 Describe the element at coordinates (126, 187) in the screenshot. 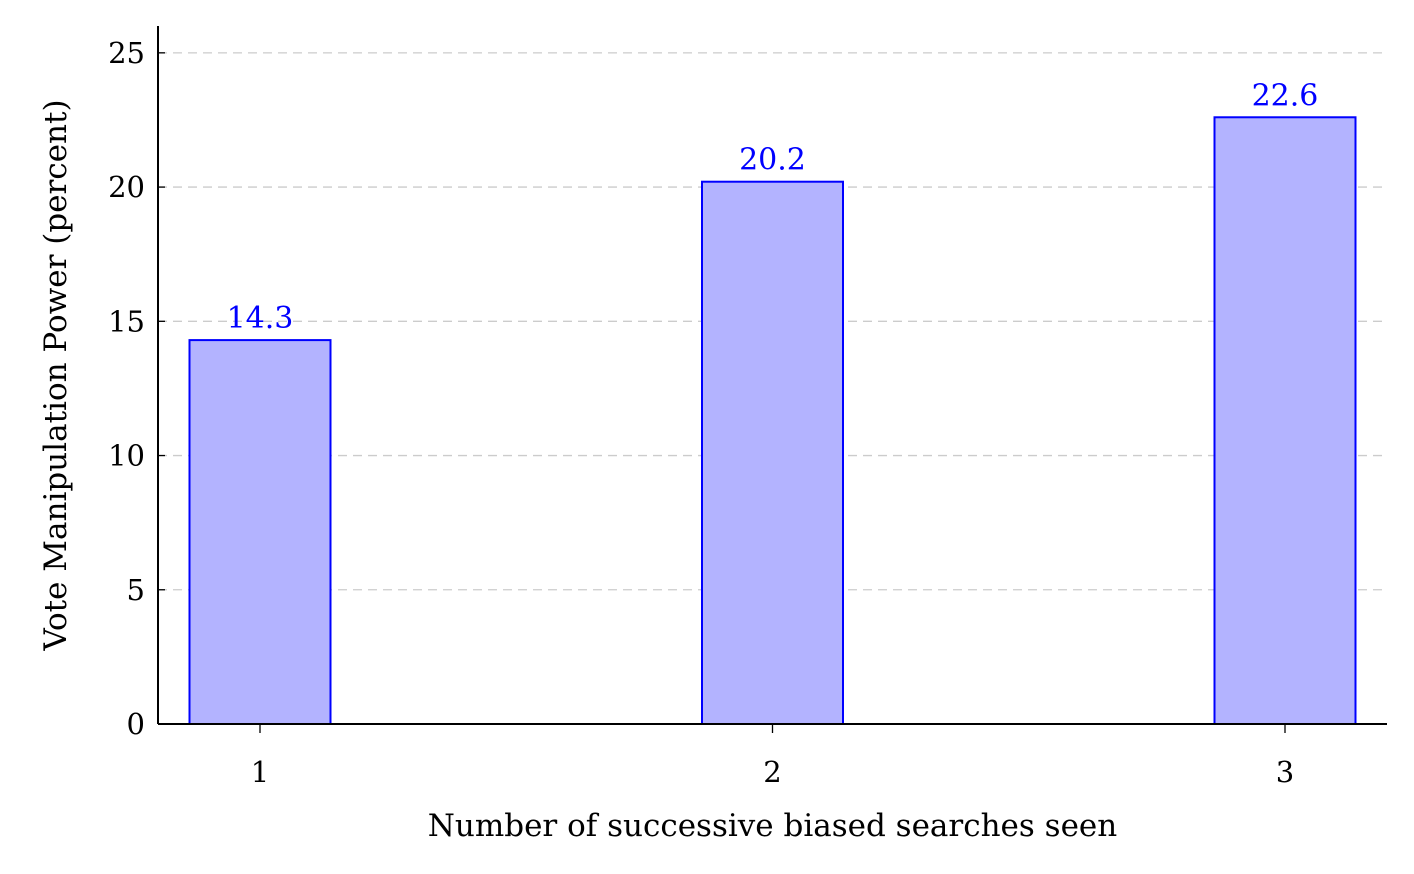

I see `y-tick-label: 20` at that location.